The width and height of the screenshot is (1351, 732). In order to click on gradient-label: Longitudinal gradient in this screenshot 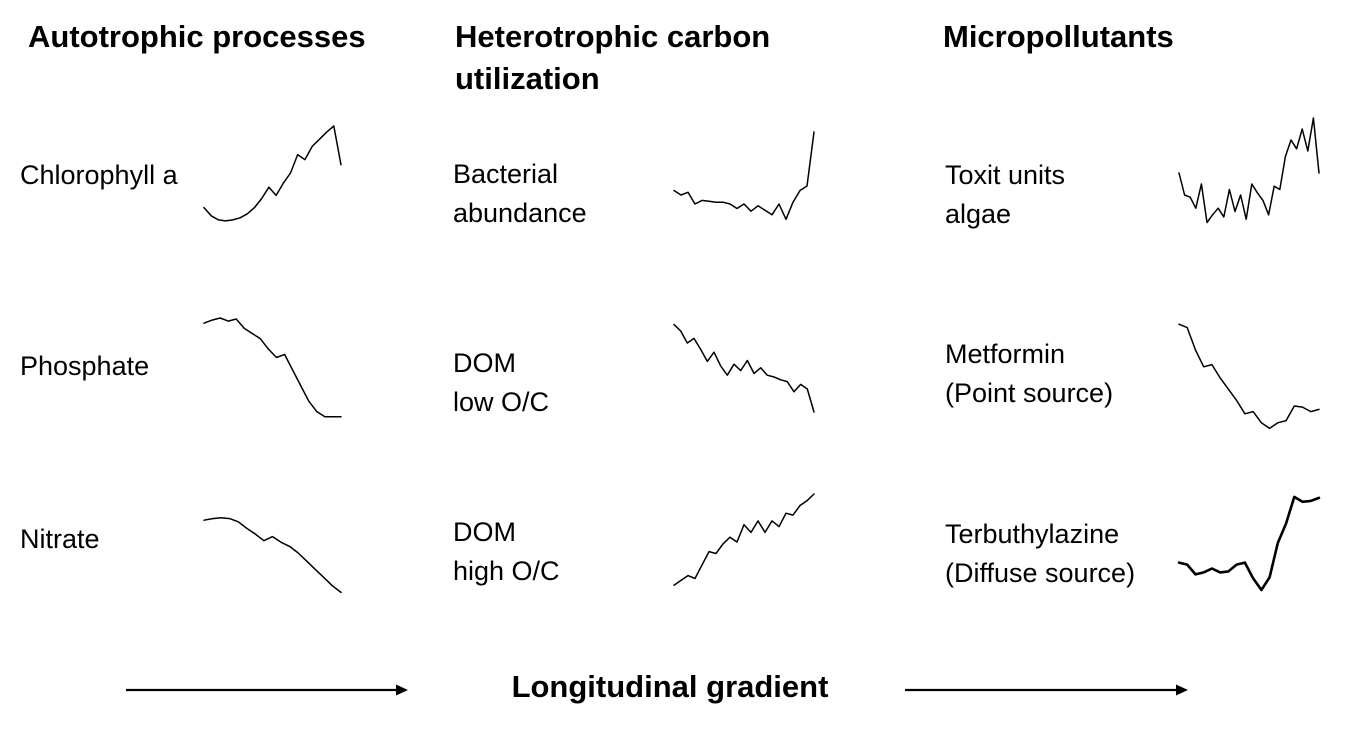, I will do `click(670, 686)`.